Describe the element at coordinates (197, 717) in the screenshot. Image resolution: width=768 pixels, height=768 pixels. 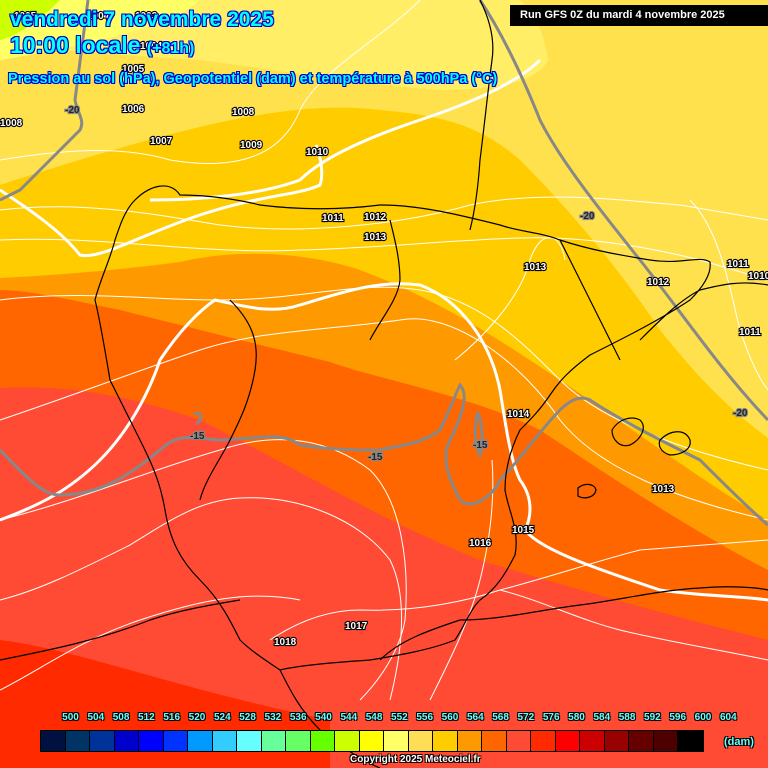
I see `legend-tick: 520` at that location.